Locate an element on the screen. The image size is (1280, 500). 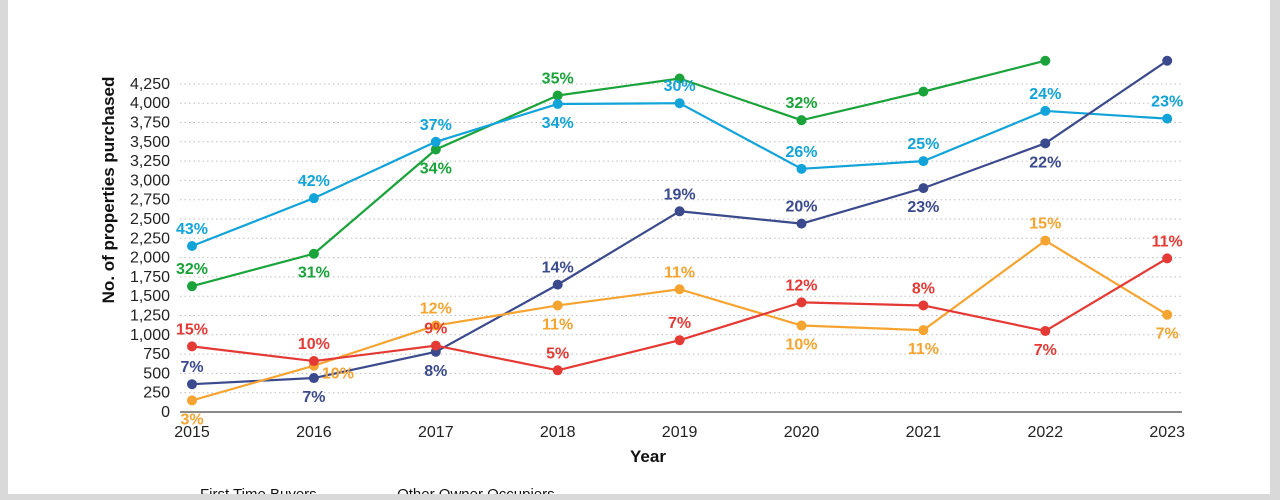
x-tick-label: 2023 is located at coordinates (1167, 432).